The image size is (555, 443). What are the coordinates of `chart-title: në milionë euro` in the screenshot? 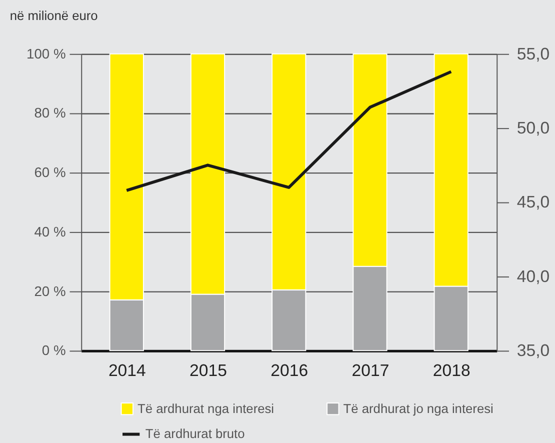 It's located at (54, 16).